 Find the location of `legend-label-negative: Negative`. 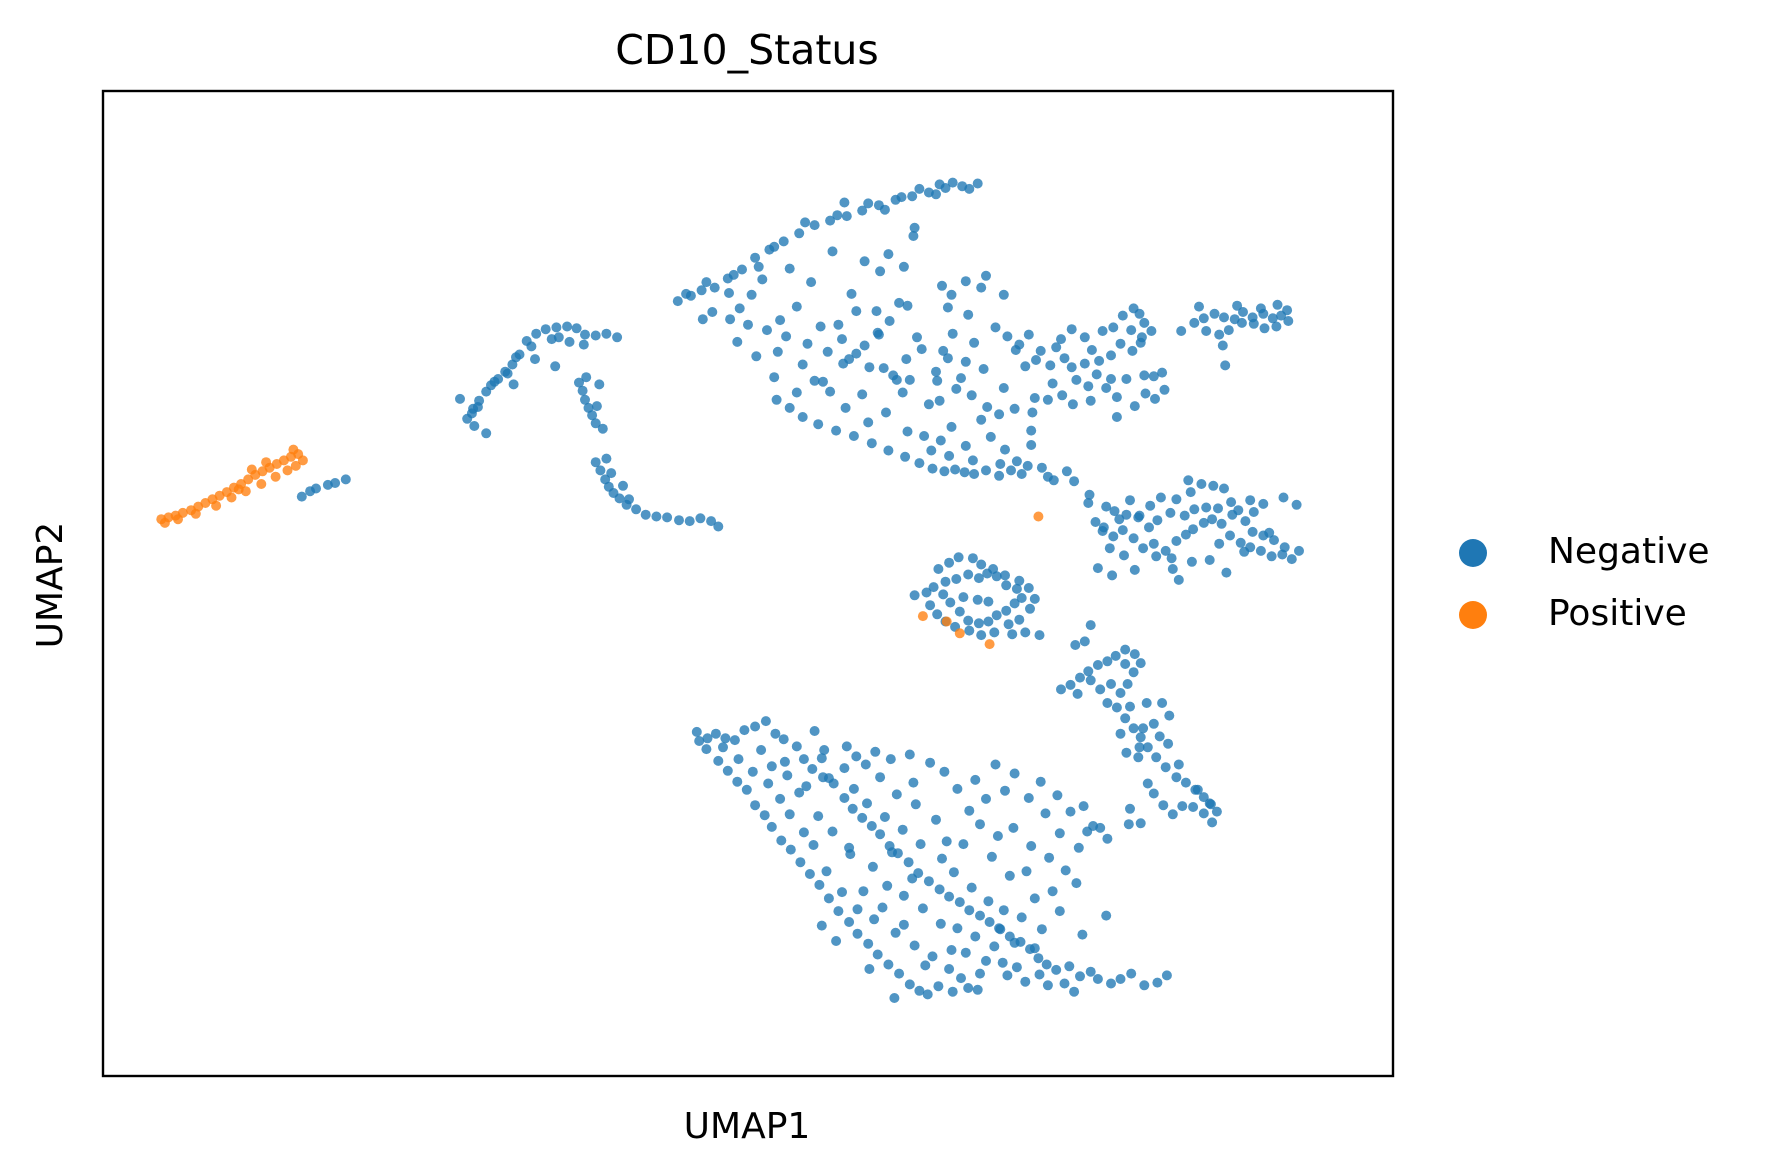

legend-label-negative: Negative is located at coordinates (1629, 551).